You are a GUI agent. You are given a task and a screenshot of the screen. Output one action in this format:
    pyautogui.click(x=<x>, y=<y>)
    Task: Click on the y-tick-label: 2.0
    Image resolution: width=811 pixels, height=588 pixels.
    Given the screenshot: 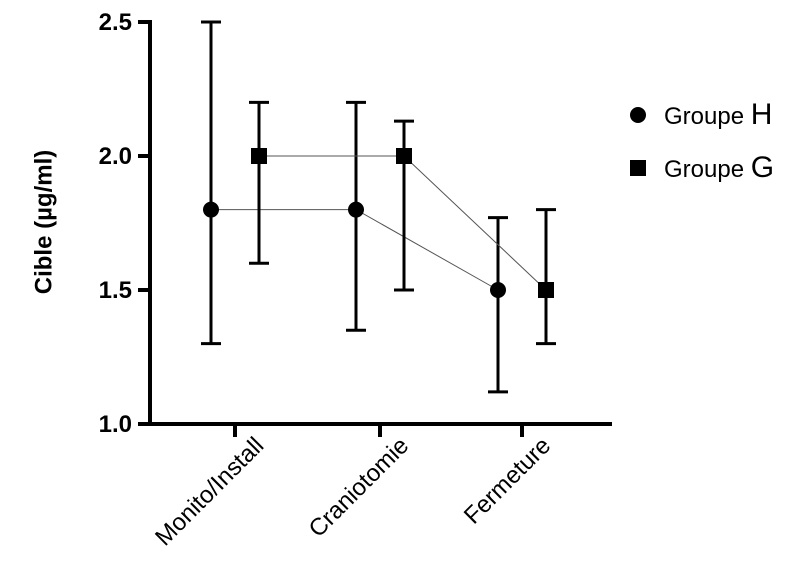 What is the action you would take?
    pyautogui.click(x=115, y=156)
    